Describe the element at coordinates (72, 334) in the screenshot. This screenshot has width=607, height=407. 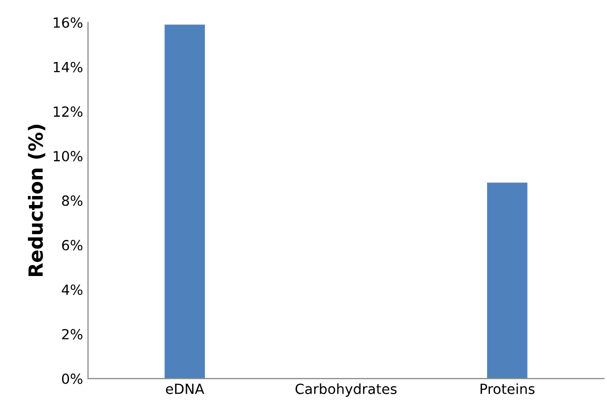
I see `y-tick-label: 2%` at that location.